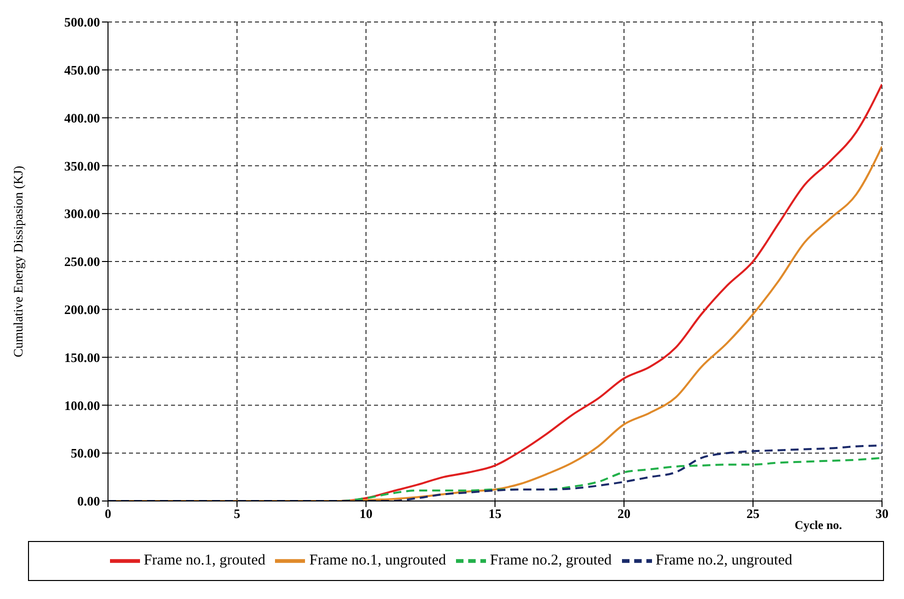 Image resolution: width=904 pixels, height=599 pixels. What do you see at coordinates (82, 310) in the screenshot?
I see `y-tick-label: 200.00` at bounding box center [82, 310].